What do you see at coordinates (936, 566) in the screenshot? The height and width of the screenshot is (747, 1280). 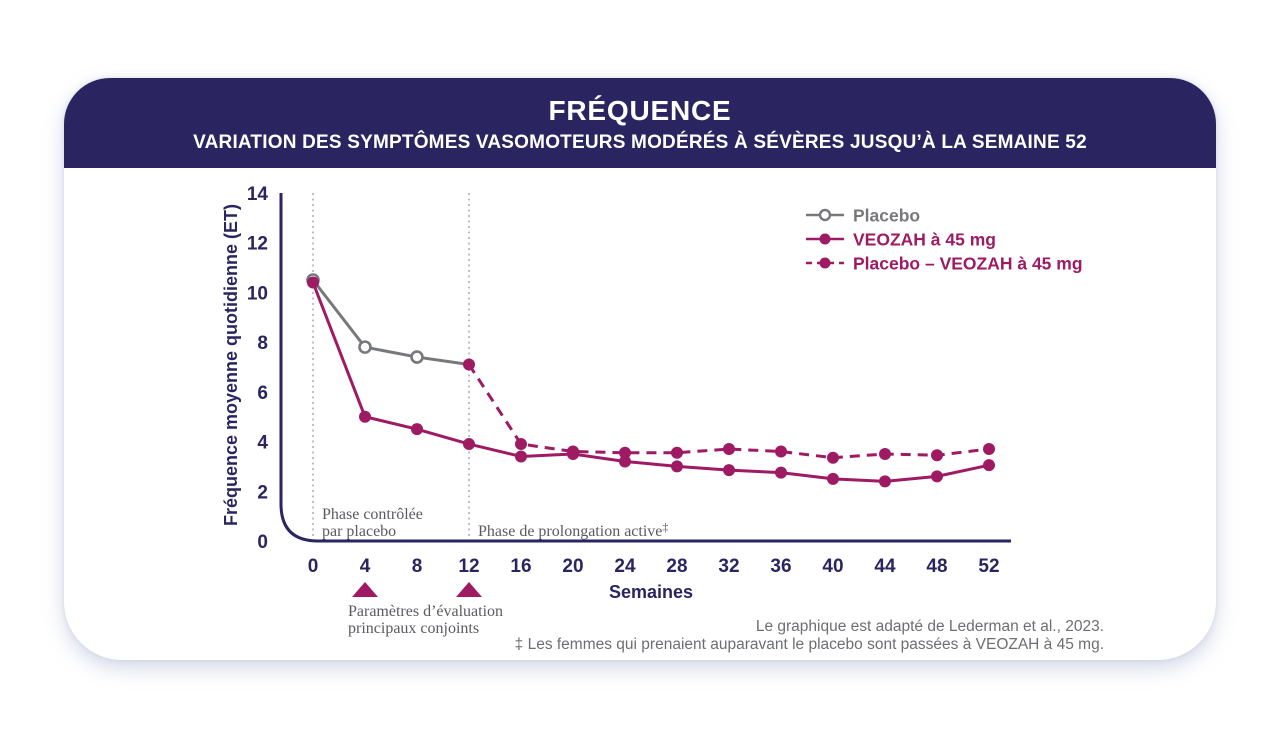 I see `svg-text: 48` at bounding box center [936, 566].